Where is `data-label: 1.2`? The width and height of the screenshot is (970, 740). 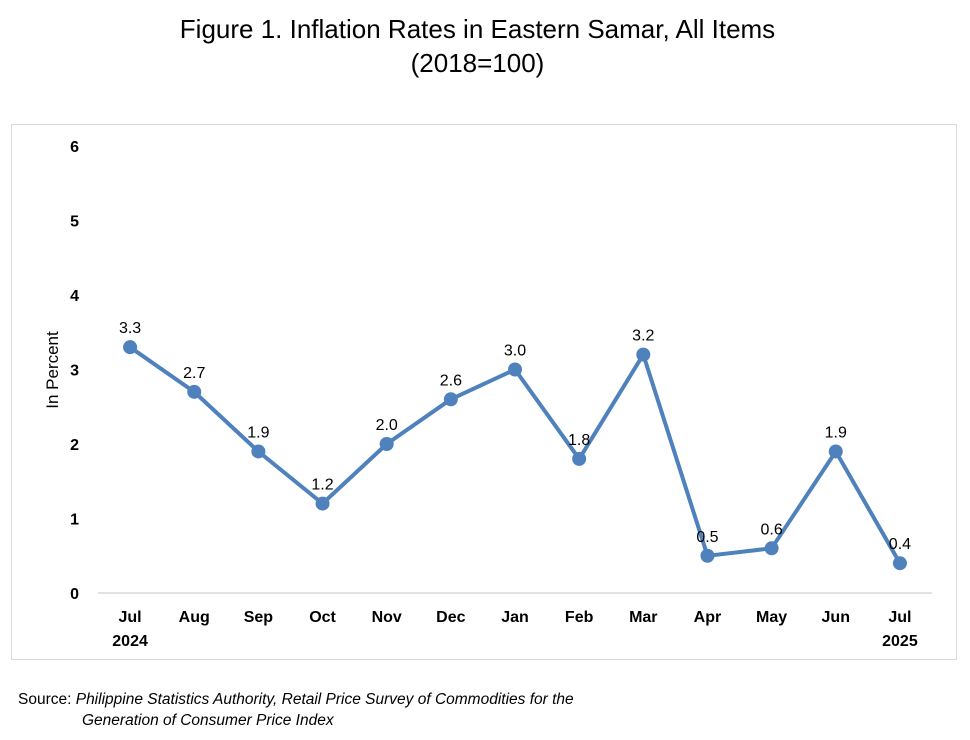
data-label: 1.2 is located at coordinates (322, 485).